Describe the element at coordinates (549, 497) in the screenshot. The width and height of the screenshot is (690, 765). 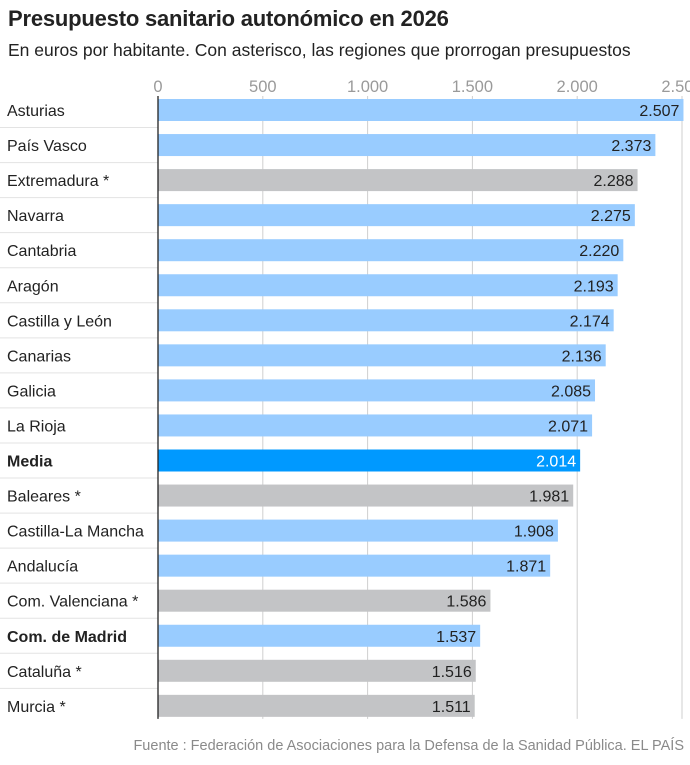
I see `value-label: 1.981` at that location.